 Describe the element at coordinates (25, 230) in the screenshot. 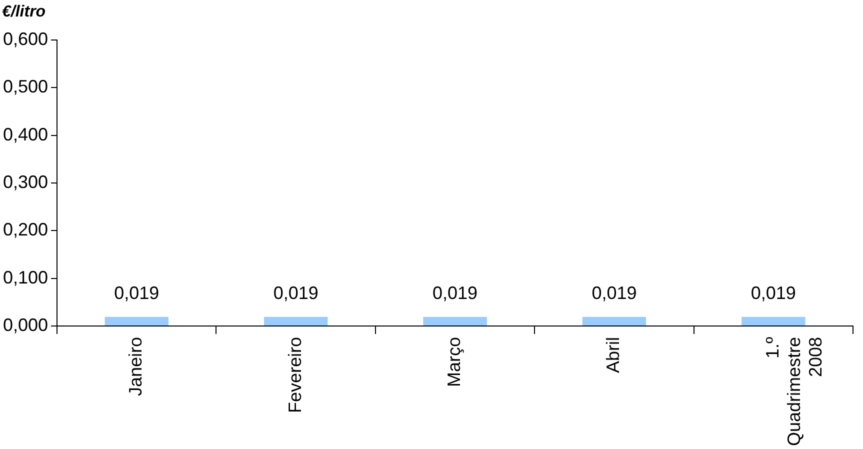

I see `y-tick-label: 0,200` at that location.